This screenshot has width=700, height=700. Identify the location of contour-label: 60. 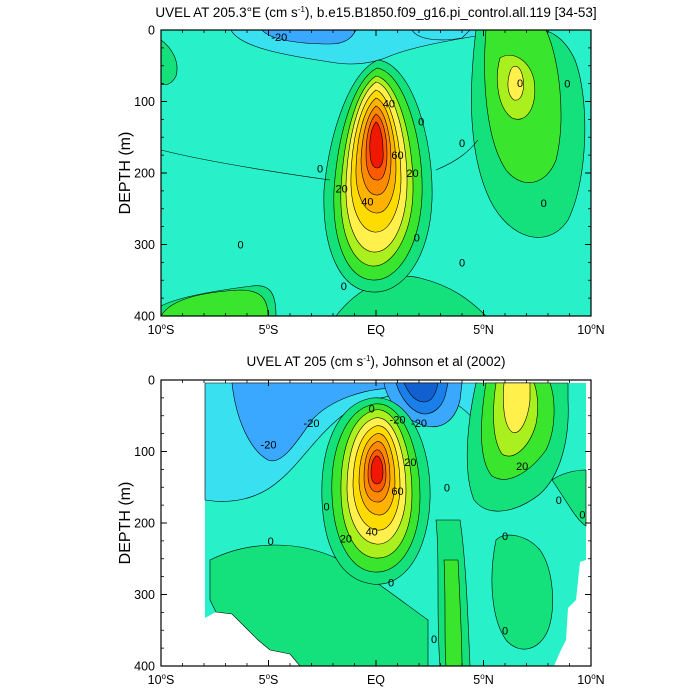
(397, 492).